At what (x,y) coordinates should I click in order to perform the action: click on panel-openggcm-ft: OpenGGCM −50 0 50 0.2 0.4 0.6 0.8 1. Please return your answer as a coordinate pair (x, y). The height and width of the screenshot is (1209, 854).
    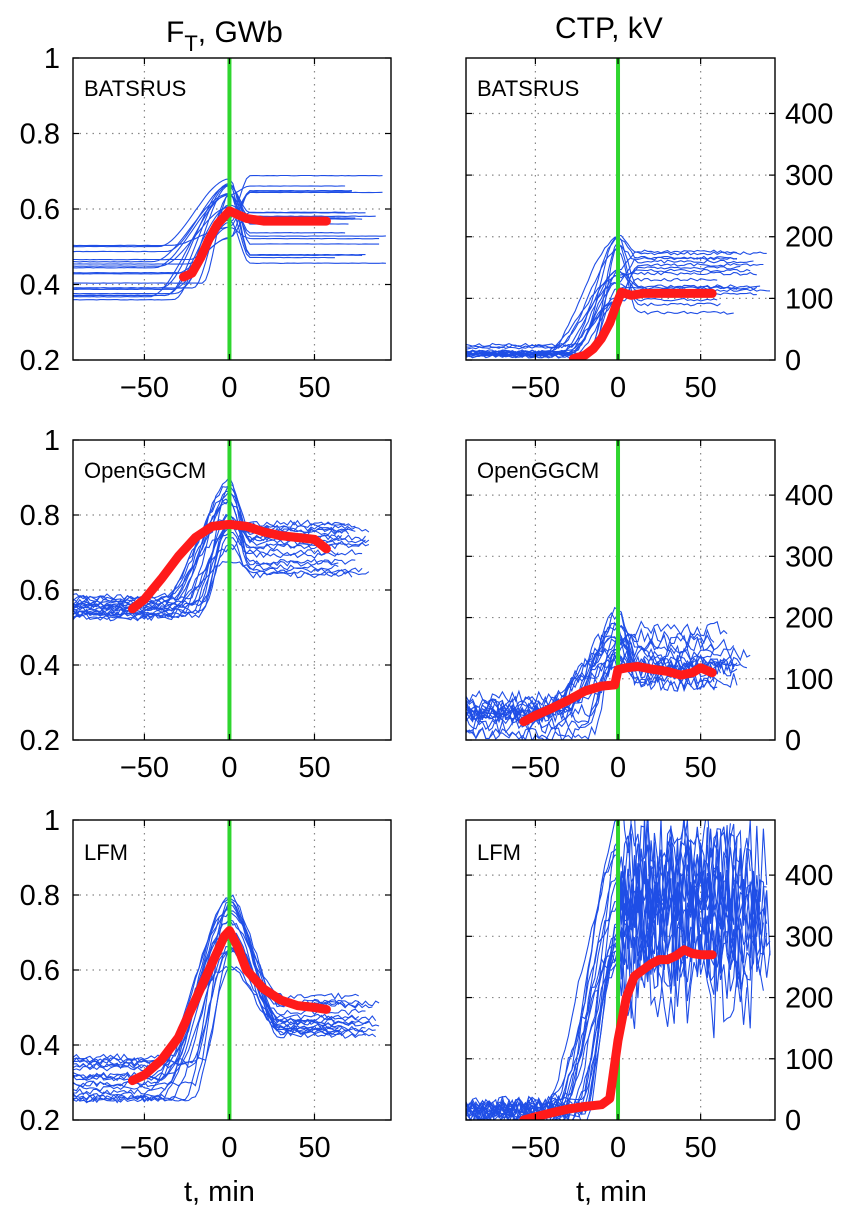
    Looking at the image, I should click on (206, 604).